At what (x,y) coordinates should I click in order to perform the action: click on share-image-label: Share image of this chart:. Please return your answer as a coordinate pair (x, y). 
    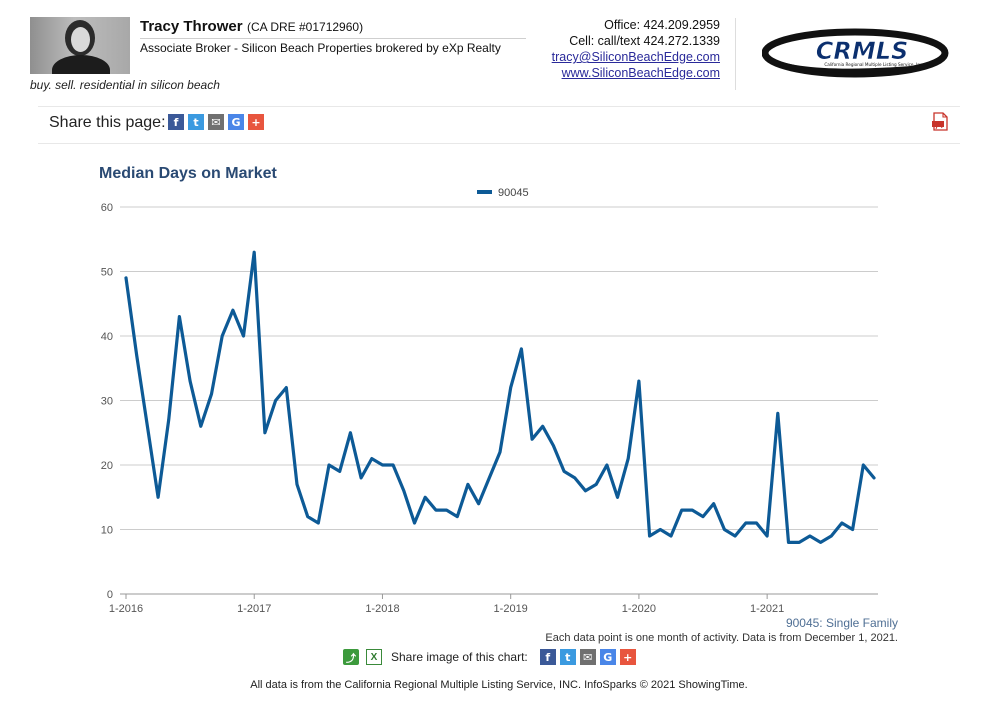
    Looking at the image, I should click on (459, 657).